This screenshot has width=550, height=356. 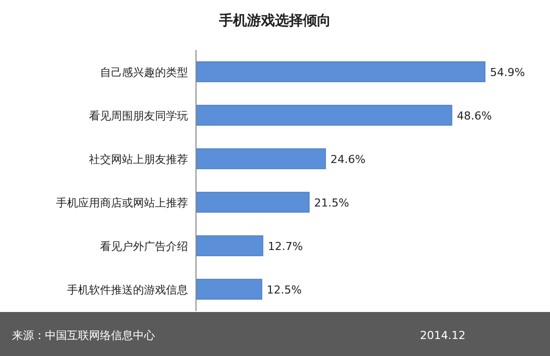 I want to click on y-tick-label: 看见户外广告介绍, so click(x=144, y=246).